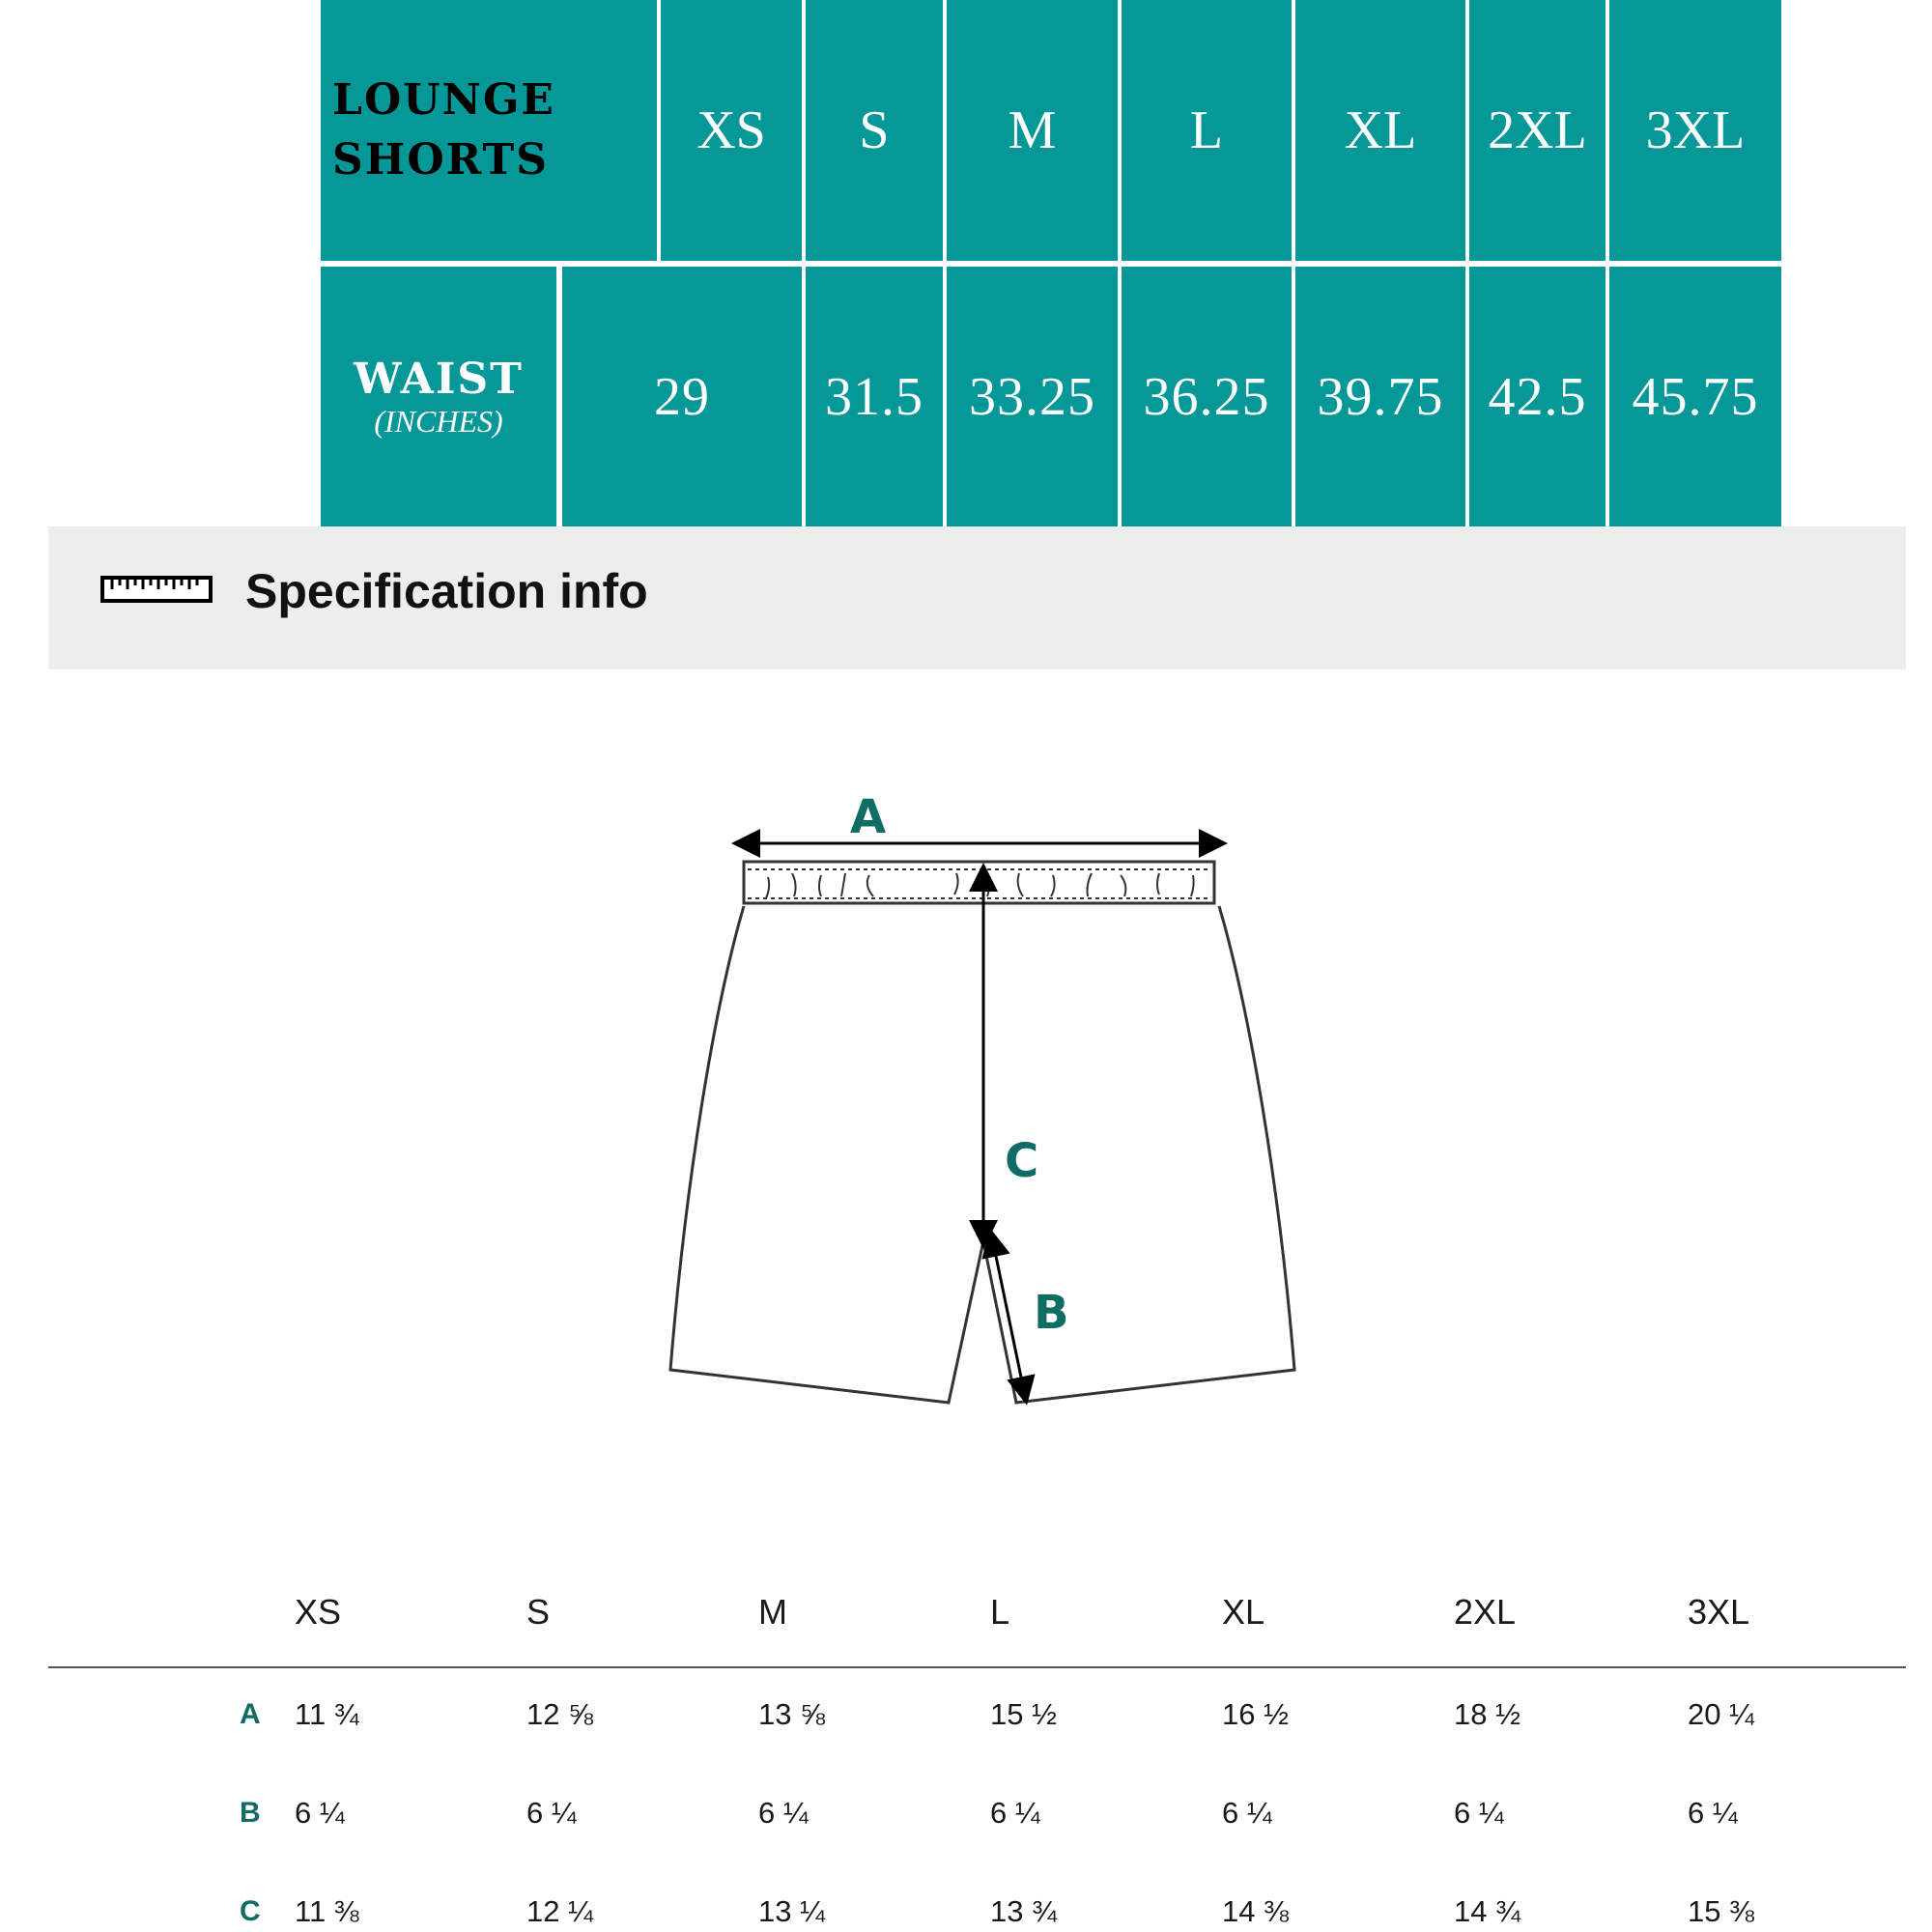  Describe the element at coordinates (1695, 396) in the screenshot. I see `waist-value-3xl: 45.75` at that location.